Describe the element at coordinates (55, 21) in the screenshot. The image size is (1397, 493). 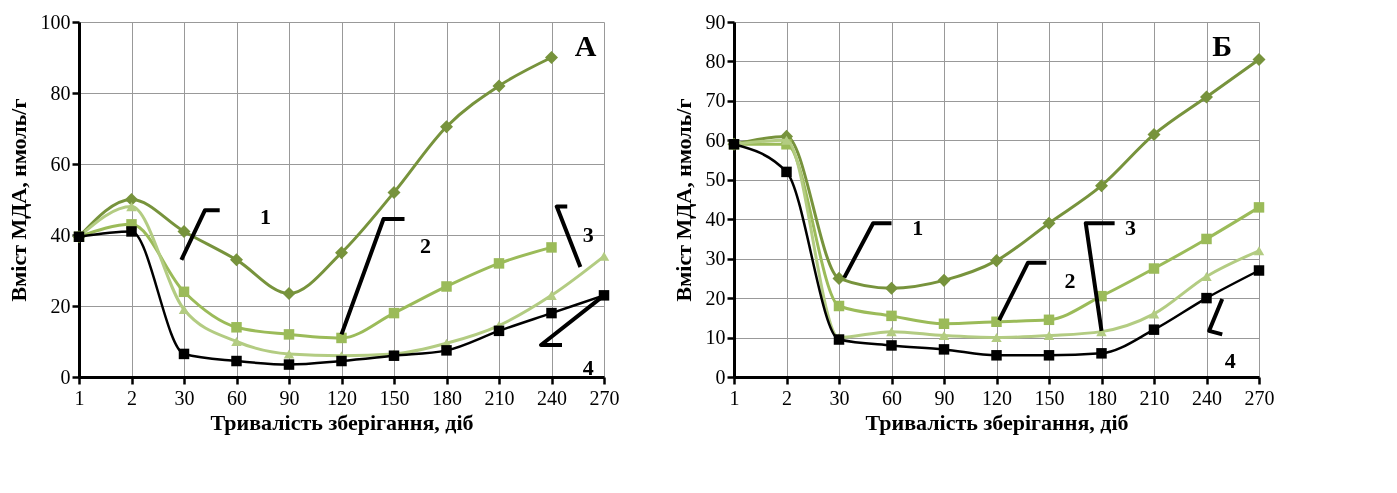
I see `y-tick-label: 100` at that location.